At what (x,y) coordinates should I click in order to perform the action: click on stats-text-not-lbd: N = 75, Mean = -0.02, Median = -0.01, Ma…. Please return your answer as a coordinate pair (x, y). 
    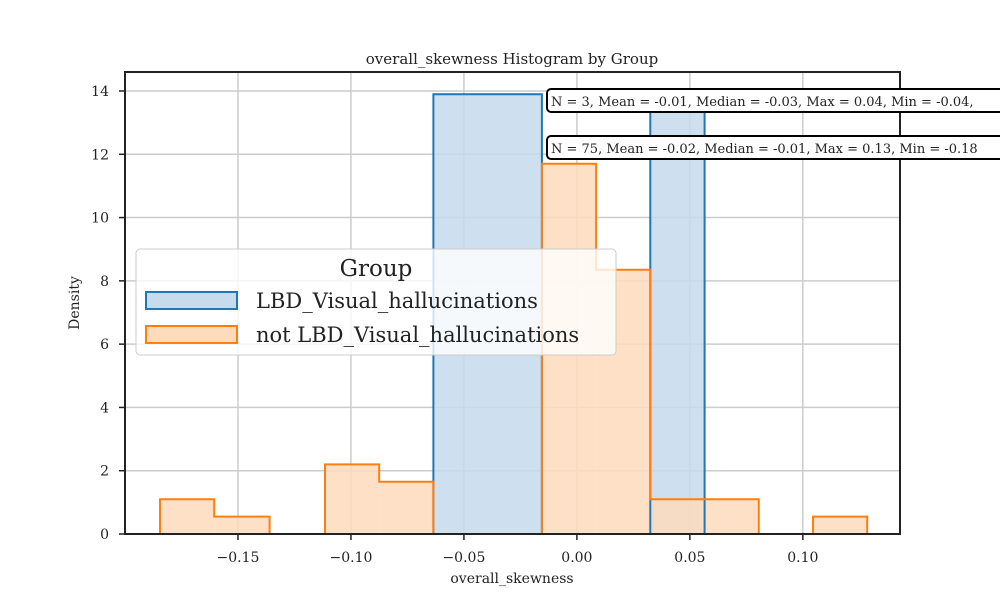
    Looking at the image, I should click on (764, 149).